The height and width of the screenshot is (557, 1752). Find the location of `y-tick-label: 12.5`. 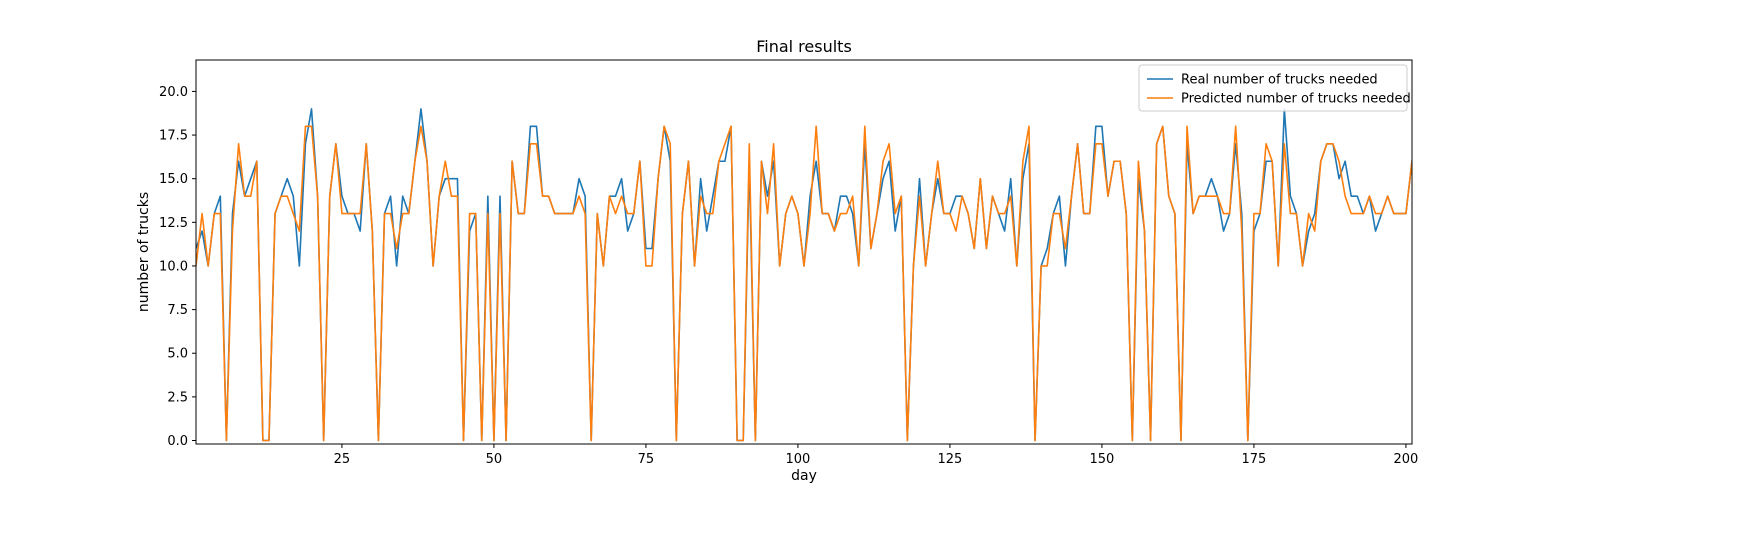

y-tick-label: 12.5 is located at coordinates (173, 223).